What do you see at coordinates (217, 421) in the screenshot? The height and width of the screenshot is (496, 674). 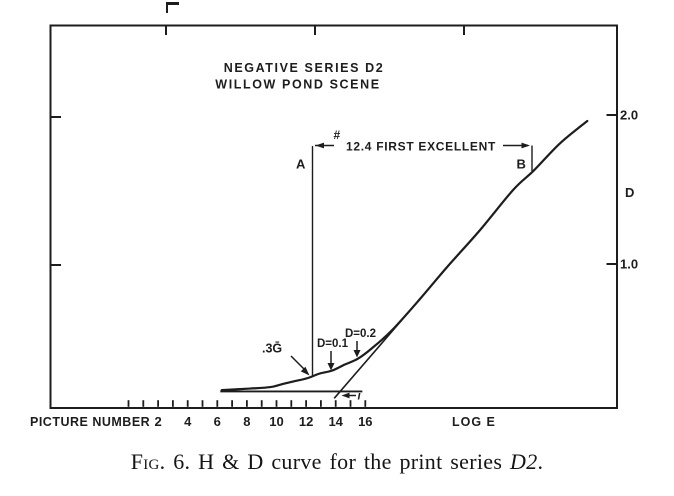 I see `x-tick-label: 6` at bounding box center [217, 421].